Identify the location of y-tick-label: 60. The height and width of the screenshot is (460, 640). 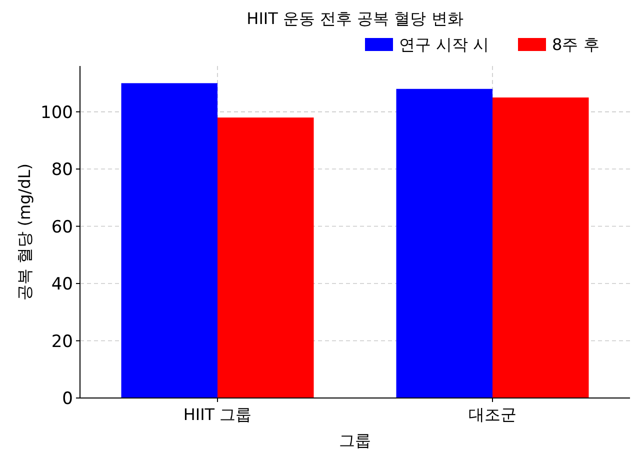
(62, 227).